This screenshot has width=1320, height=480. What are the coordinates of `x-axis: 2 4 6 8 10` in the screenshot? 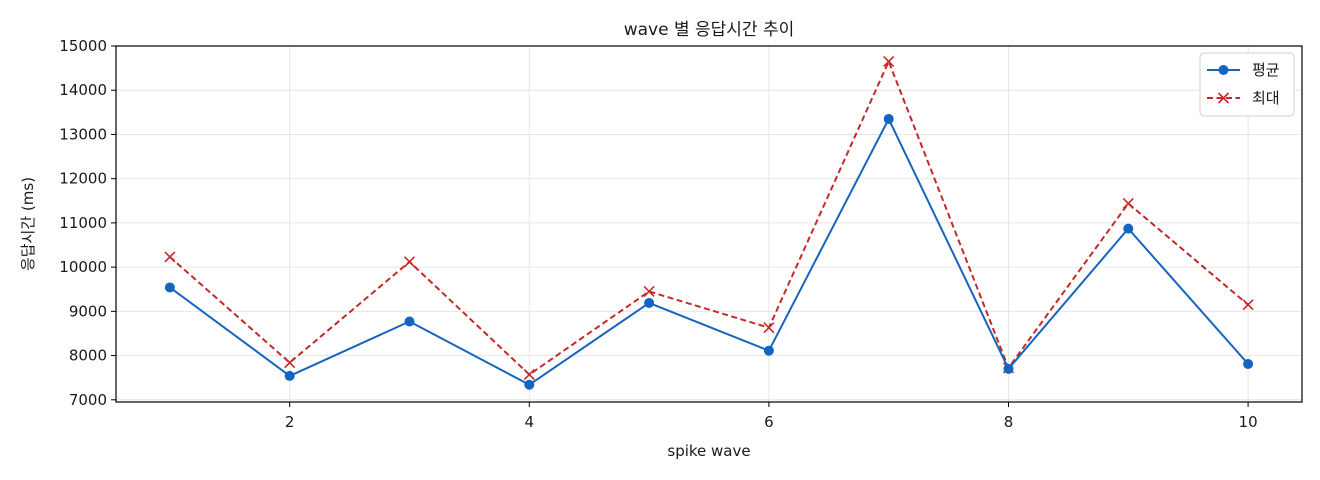 It's located at (771, 416).